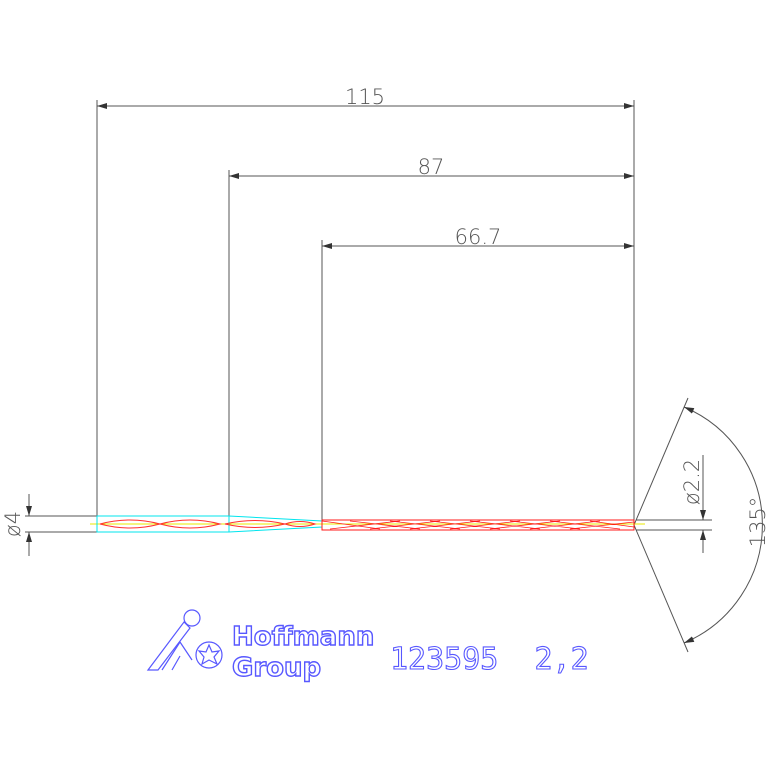  What do you see at coordinates (303, 637) in the screenshot?
I see `logo-line1: Hoffmann` at bounding box center [303, 637].